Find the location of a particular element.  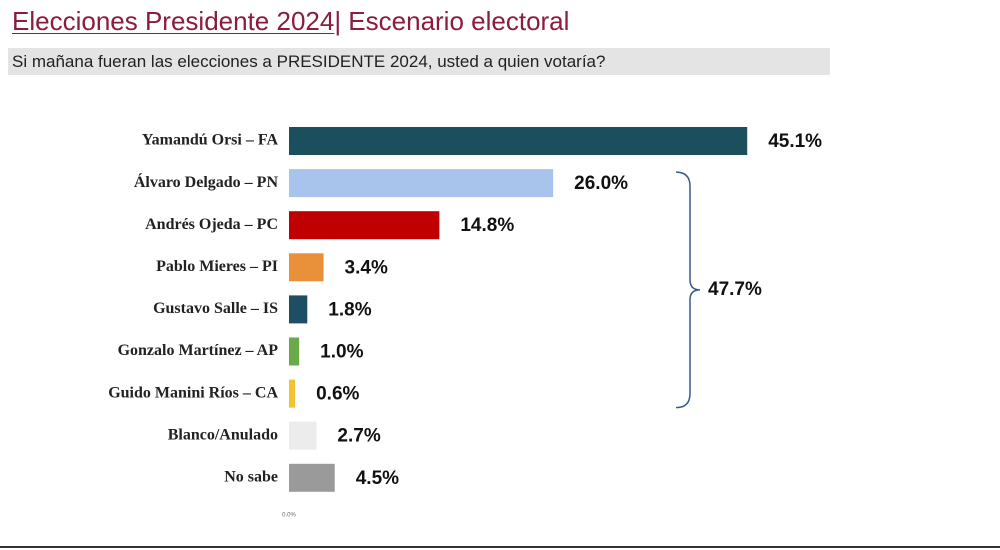

category-label: Andrés Ojeda – PC is located at coordinates (211, 224).